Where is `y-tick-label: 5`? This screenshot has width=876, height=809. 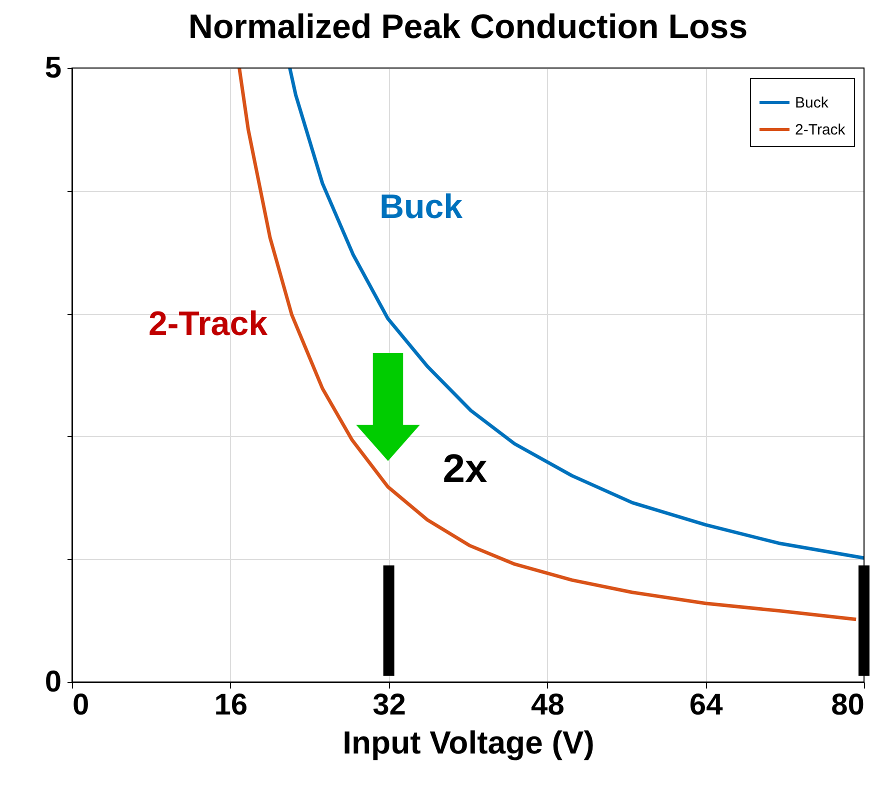
y-tick-label: 5 is located at coordinates (53, 68).